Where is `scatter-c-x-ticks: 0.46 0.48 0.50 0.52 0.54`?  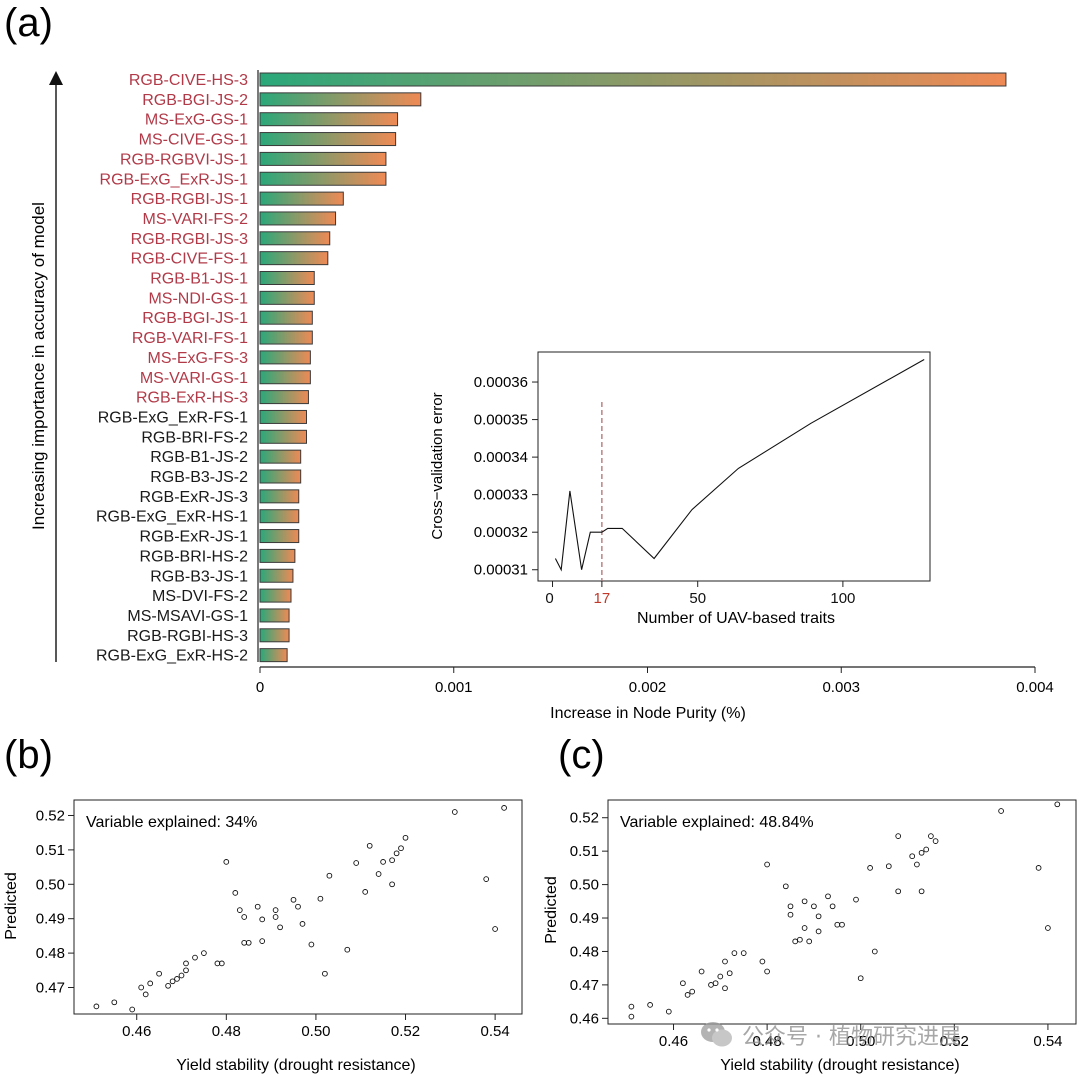 scatter-c-x-ticks: 0.46 0.48 0.50 0.52 0.54 is located at coordinates (861, 1037).